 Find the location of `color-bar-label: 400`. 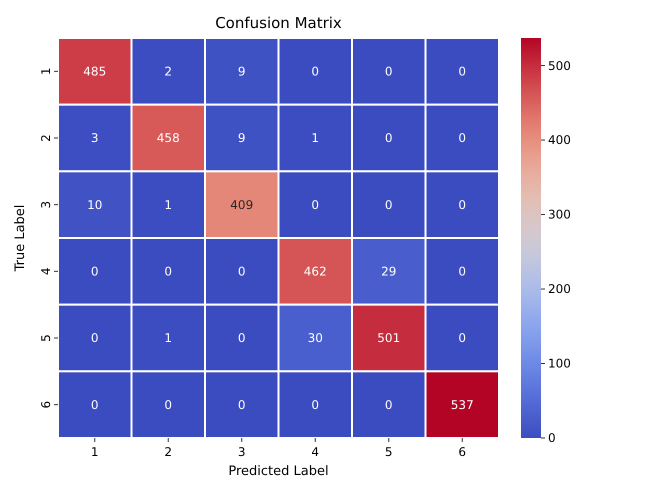

color-bar-label: 400 is located at coordinates (559, 140).